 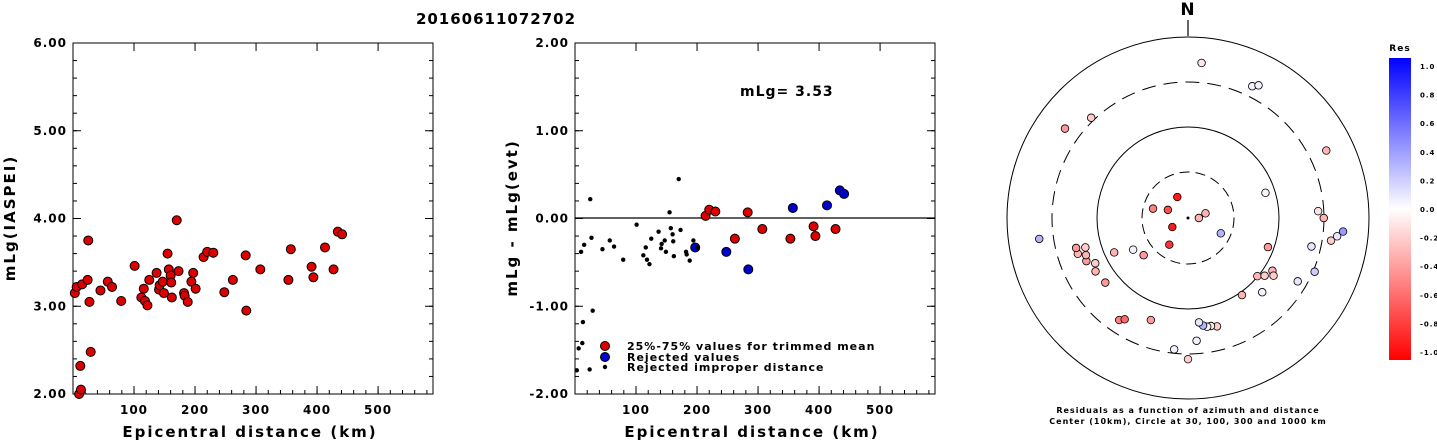 I want to click on x-tick-label: 500, so click(x=378, y=410).